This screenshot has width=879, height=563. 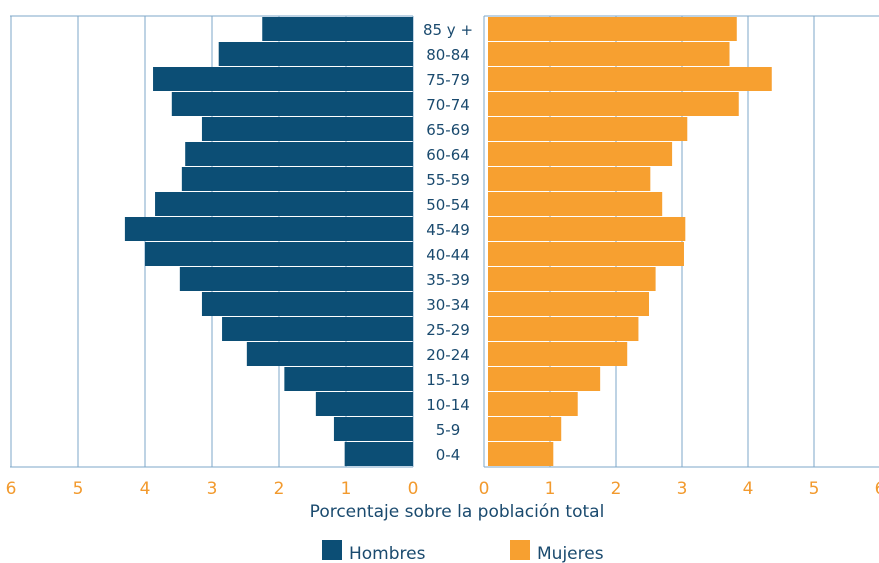 I want to click on legend-label-hombres: Hombres, so click(x=387, y=553).